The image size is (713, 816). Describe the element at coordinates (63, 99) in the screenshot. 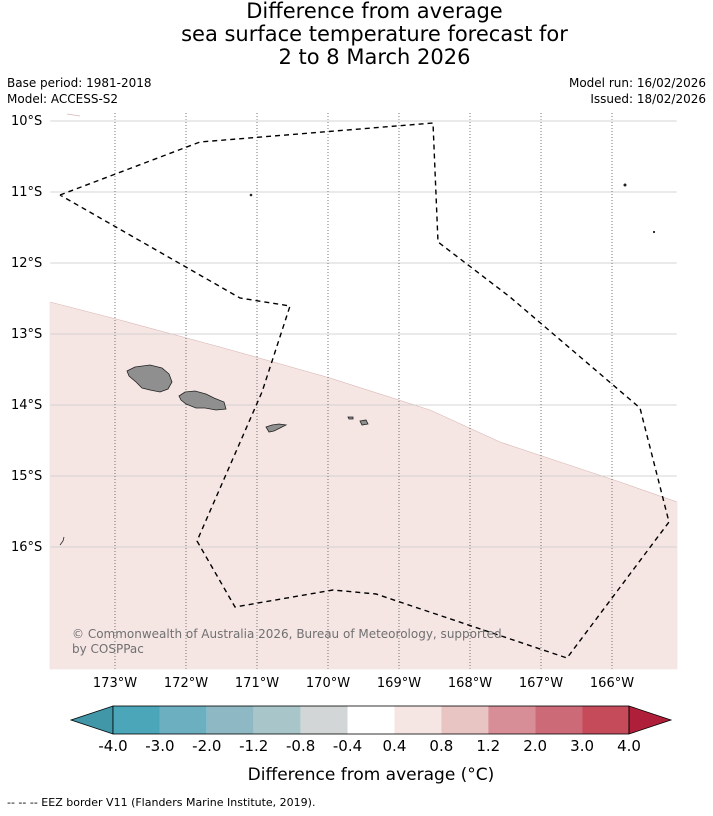

I see `model-name: Model: ACCESS-S2` at that location.